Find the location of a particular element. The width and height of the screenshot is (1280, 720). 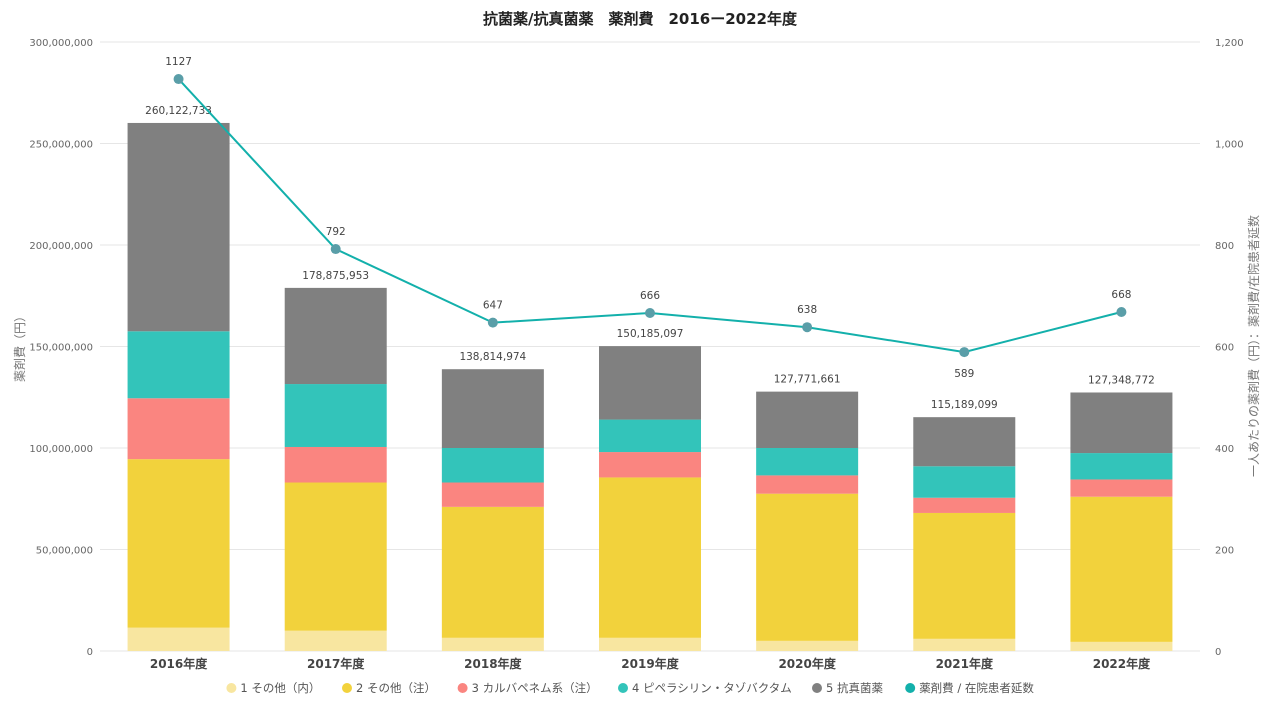

bar-total-label: 138,814,974 is located at coordinates (492, 357).